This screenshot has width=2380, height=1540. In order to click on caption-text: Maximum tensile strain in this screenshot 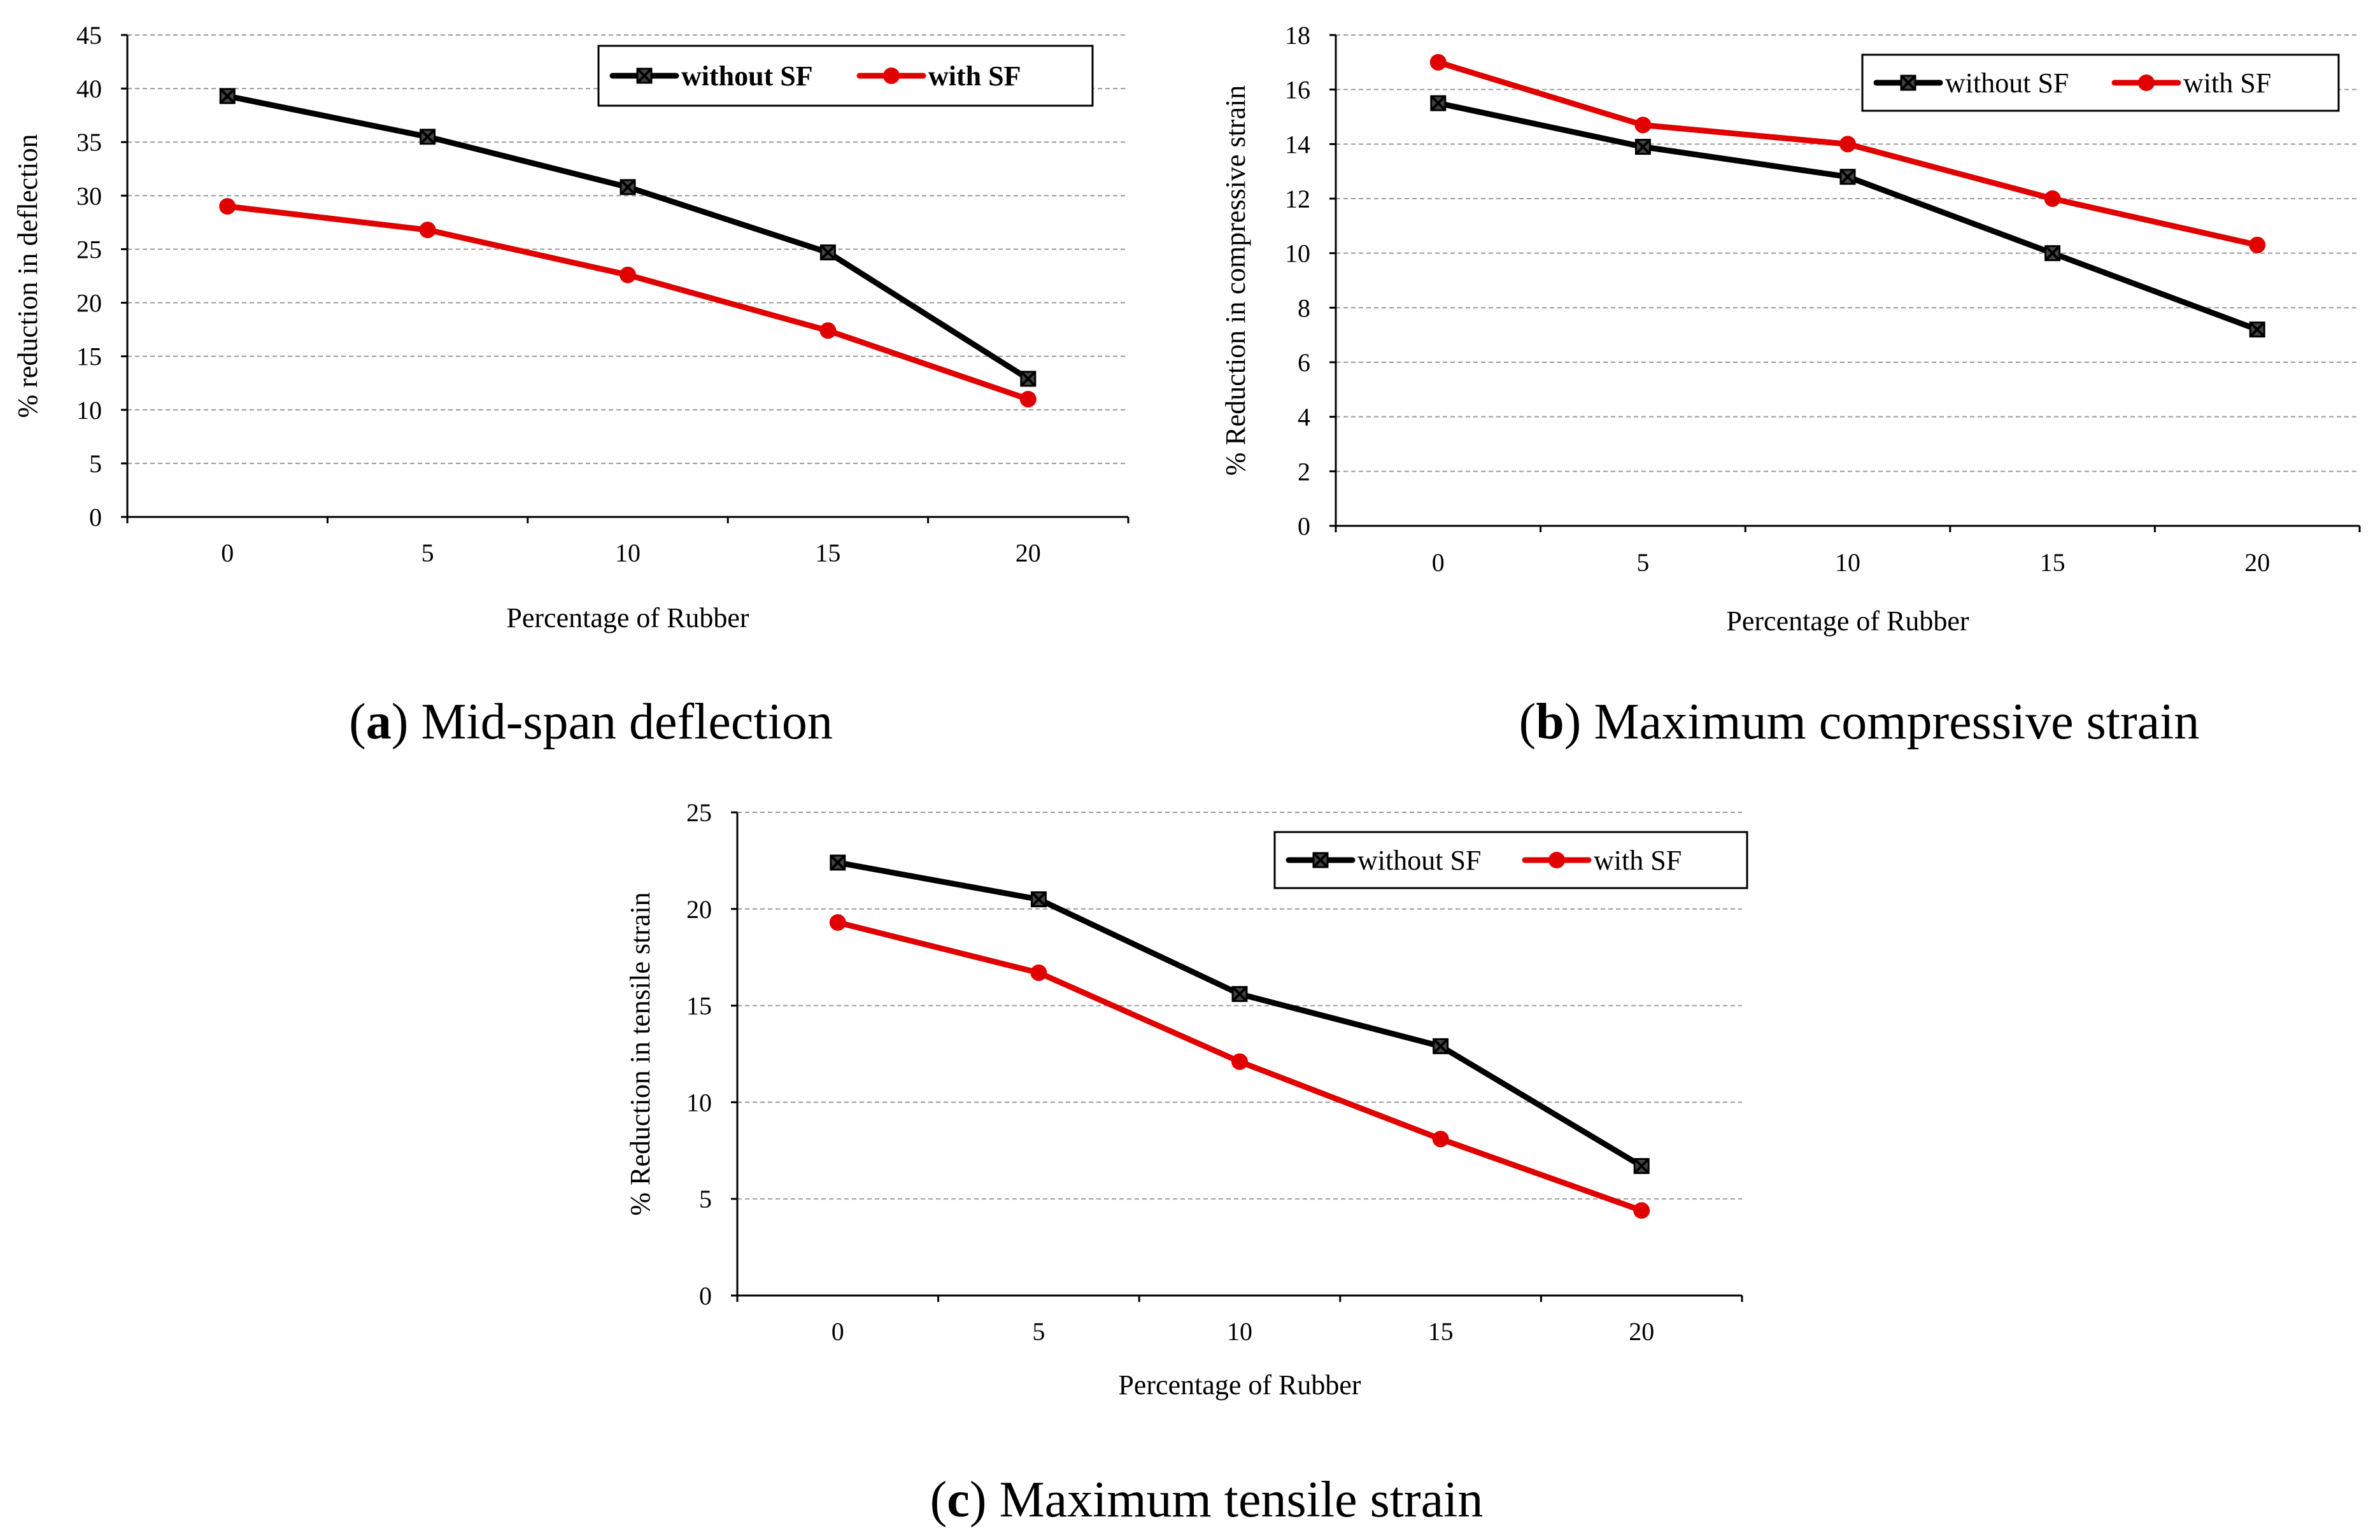, I will do `click(1241, 1500)`.